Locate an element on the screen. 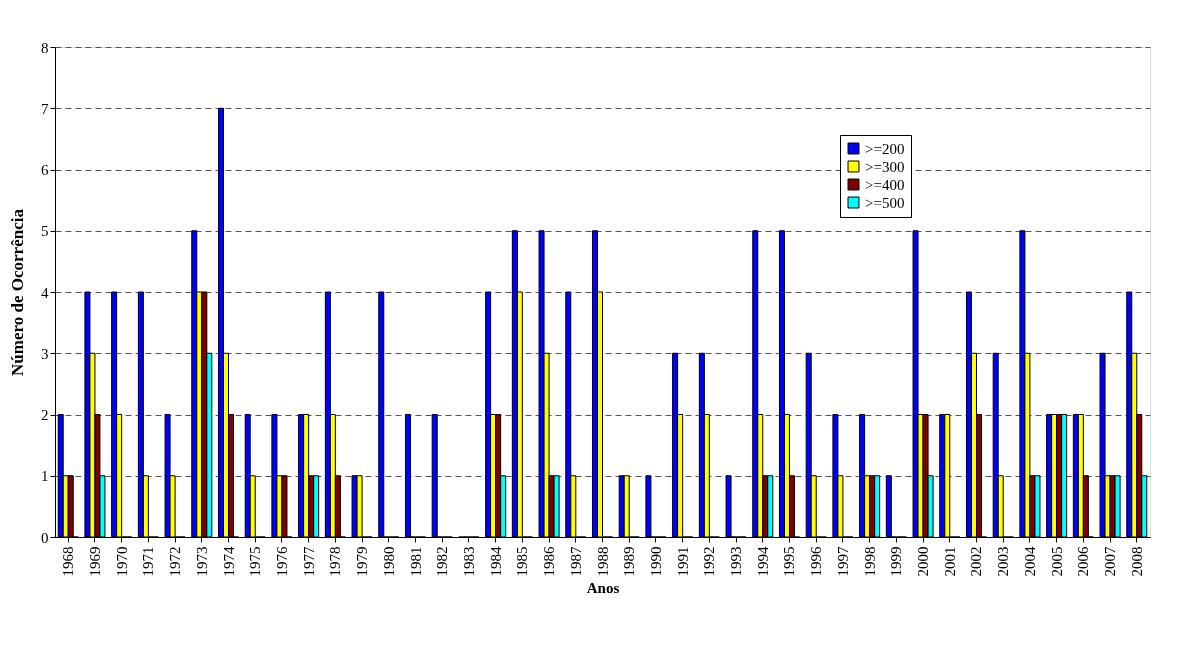 The width and height of the screenshot is (1192, 646). y-tick-label: 2 is located at coordinates (45, 415).